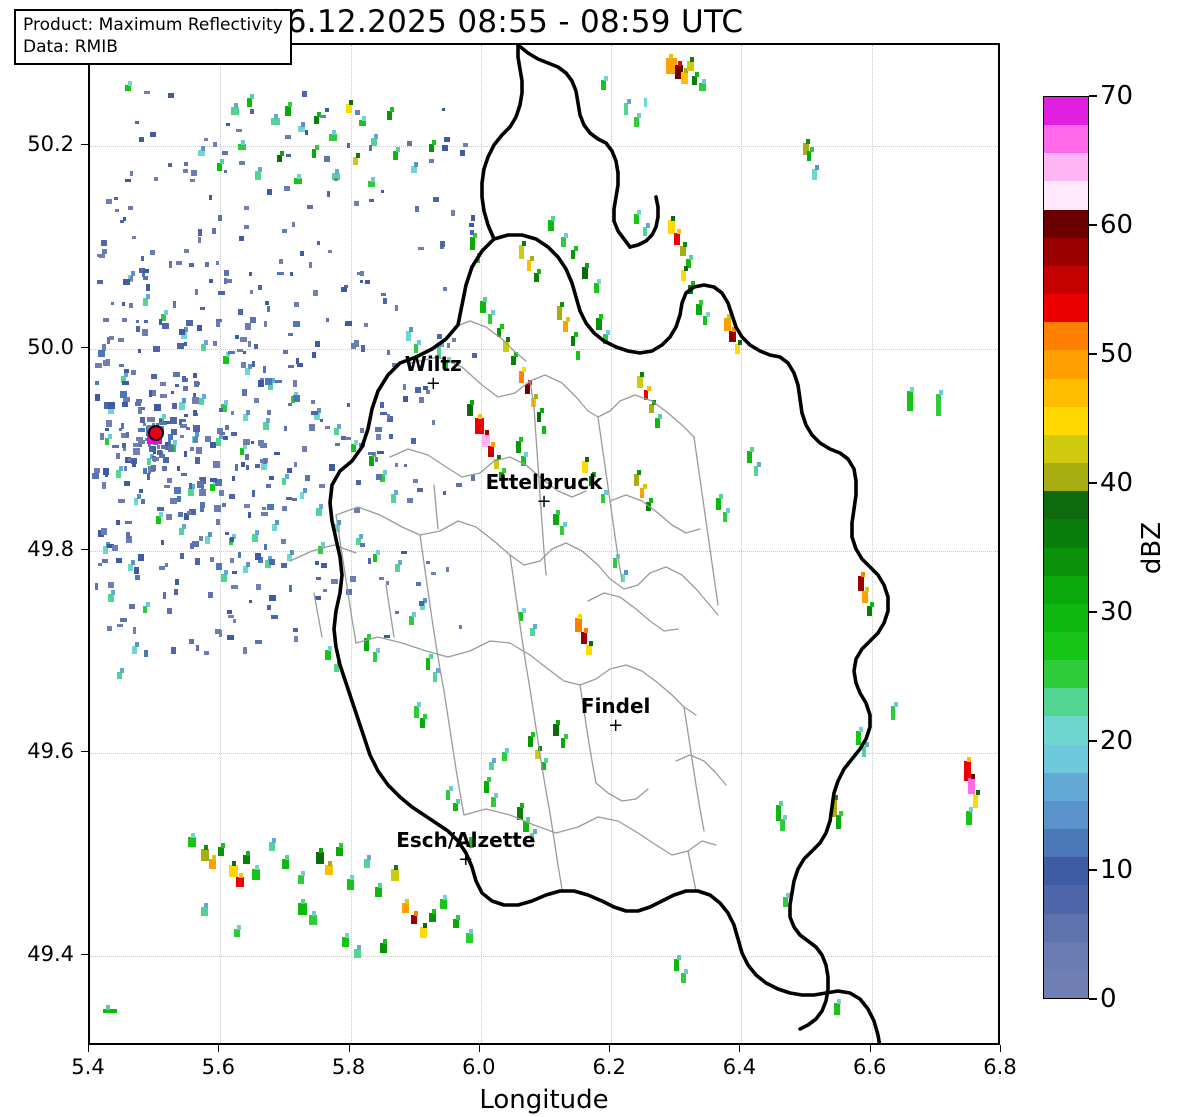  Describe the element at coordinates (153, 25) in the screenshot. I see `product-line: Product: Maximum Reflectivity` at that location.